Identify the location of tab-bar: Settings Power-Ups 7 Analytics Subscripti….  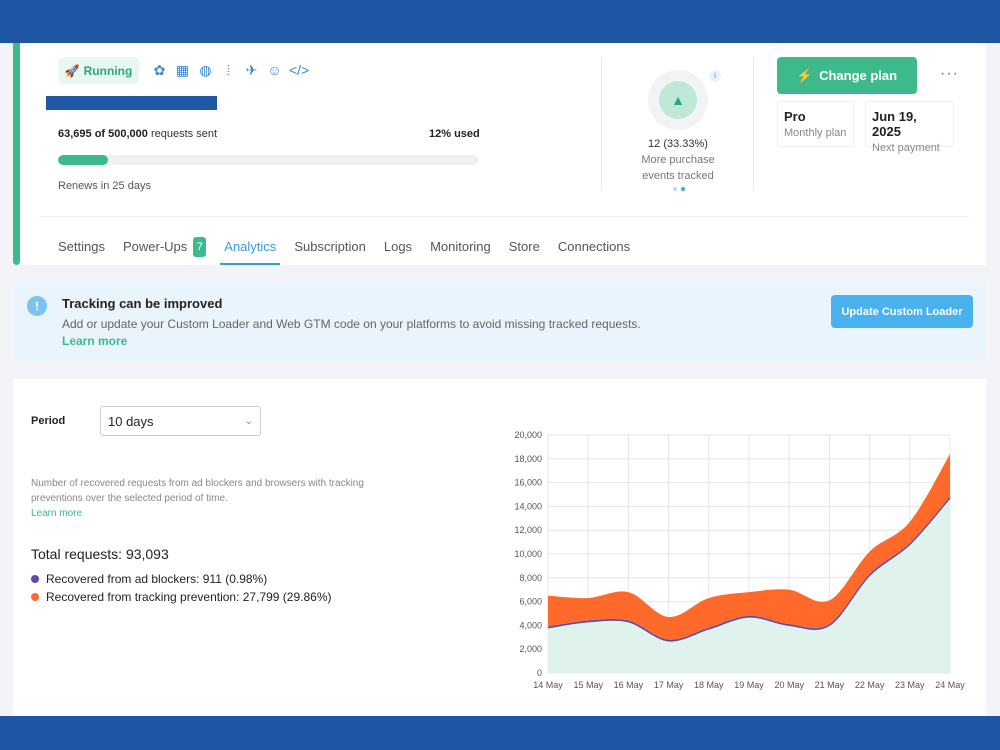
(353, 246).